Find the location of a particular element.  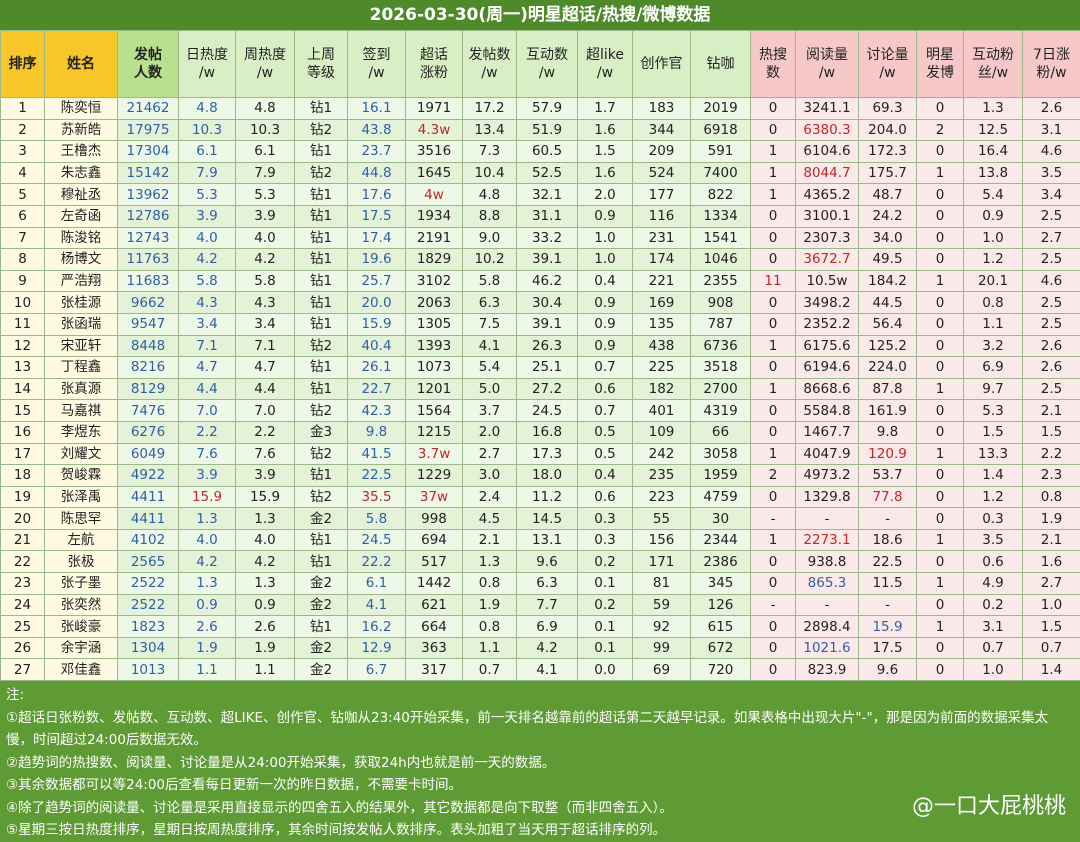

table-cell: 4.3w is located at coordinates (434, 130).